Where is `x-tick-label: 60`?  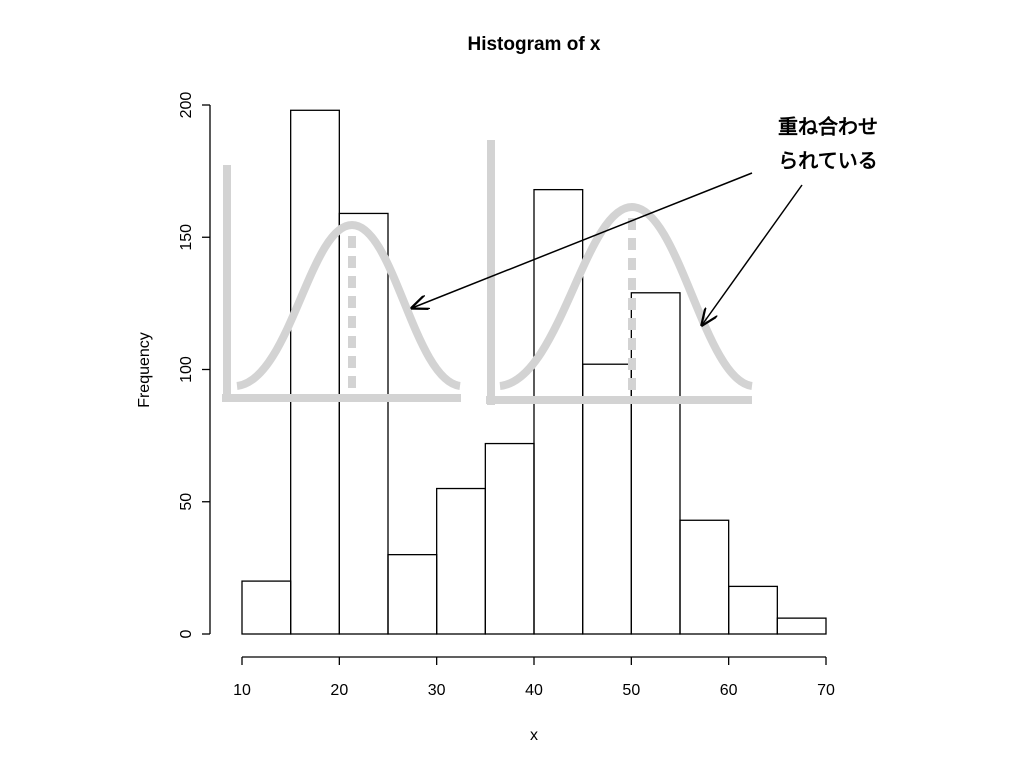 x-tick-label: 60 is located at coordinates (729, 690).